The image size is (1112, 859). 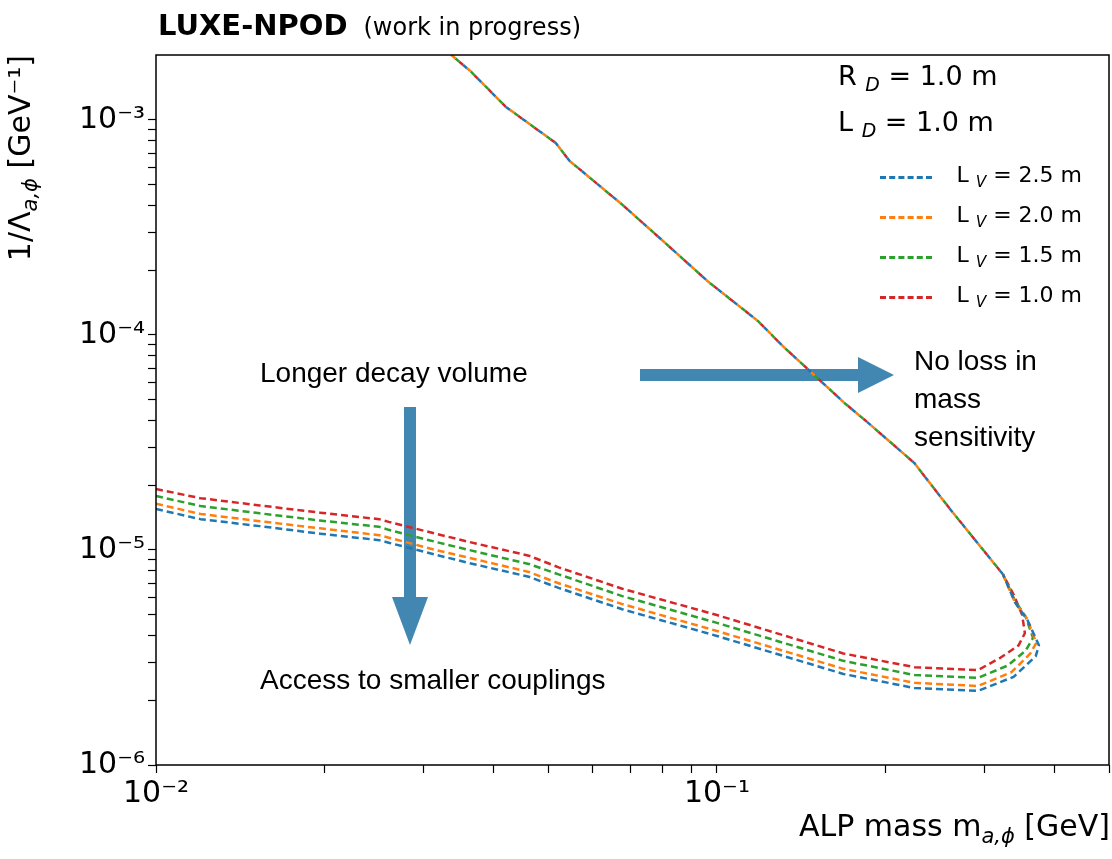 I want to click on legend-label: L $_{V}$ = 1.0 m, so click(x=1019, y=297).